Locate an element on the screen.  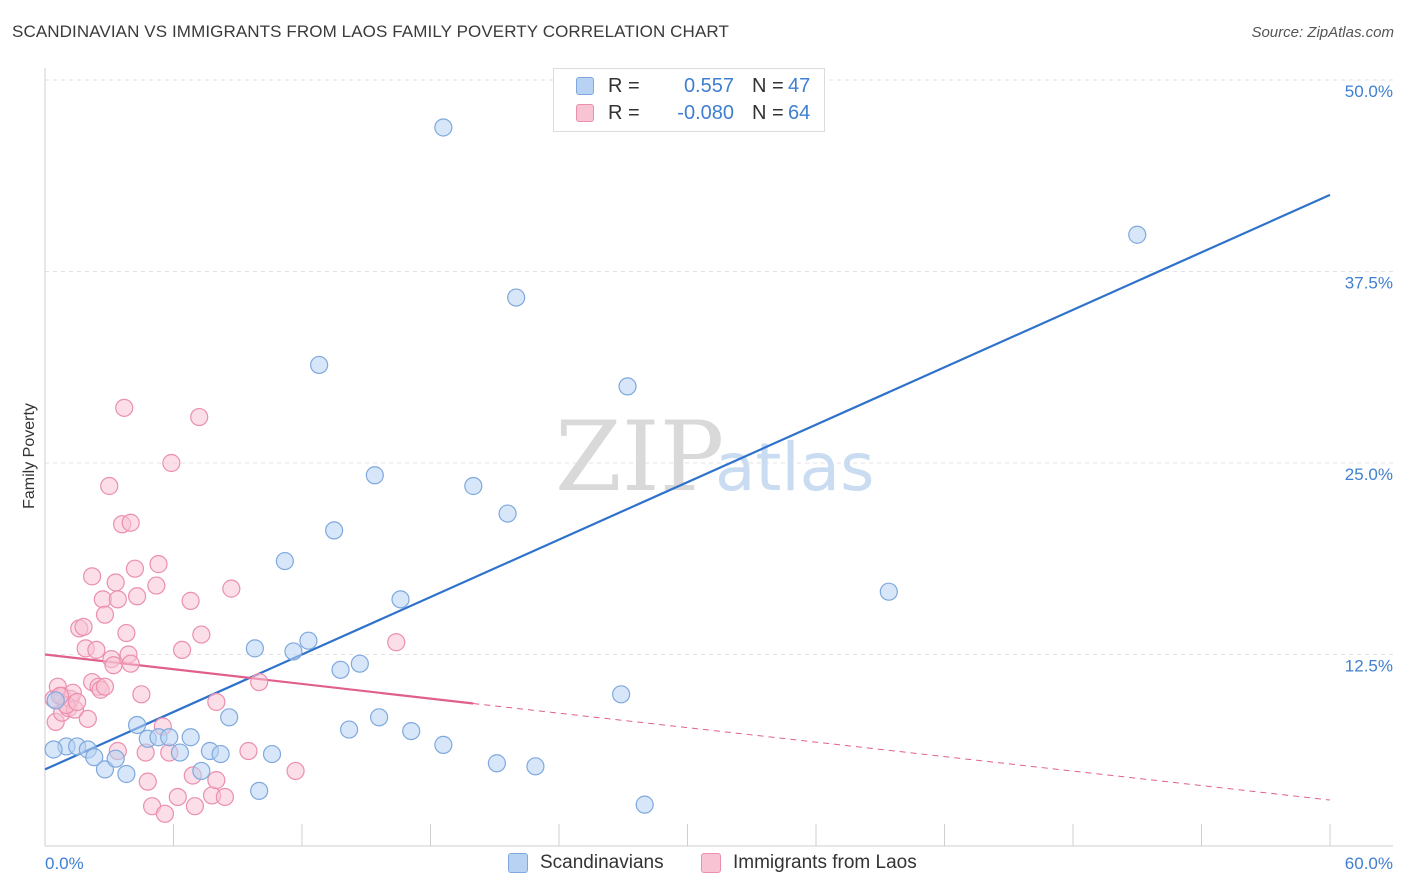
x-tick-label: 60.0% is located at coordinates (1369, 863).